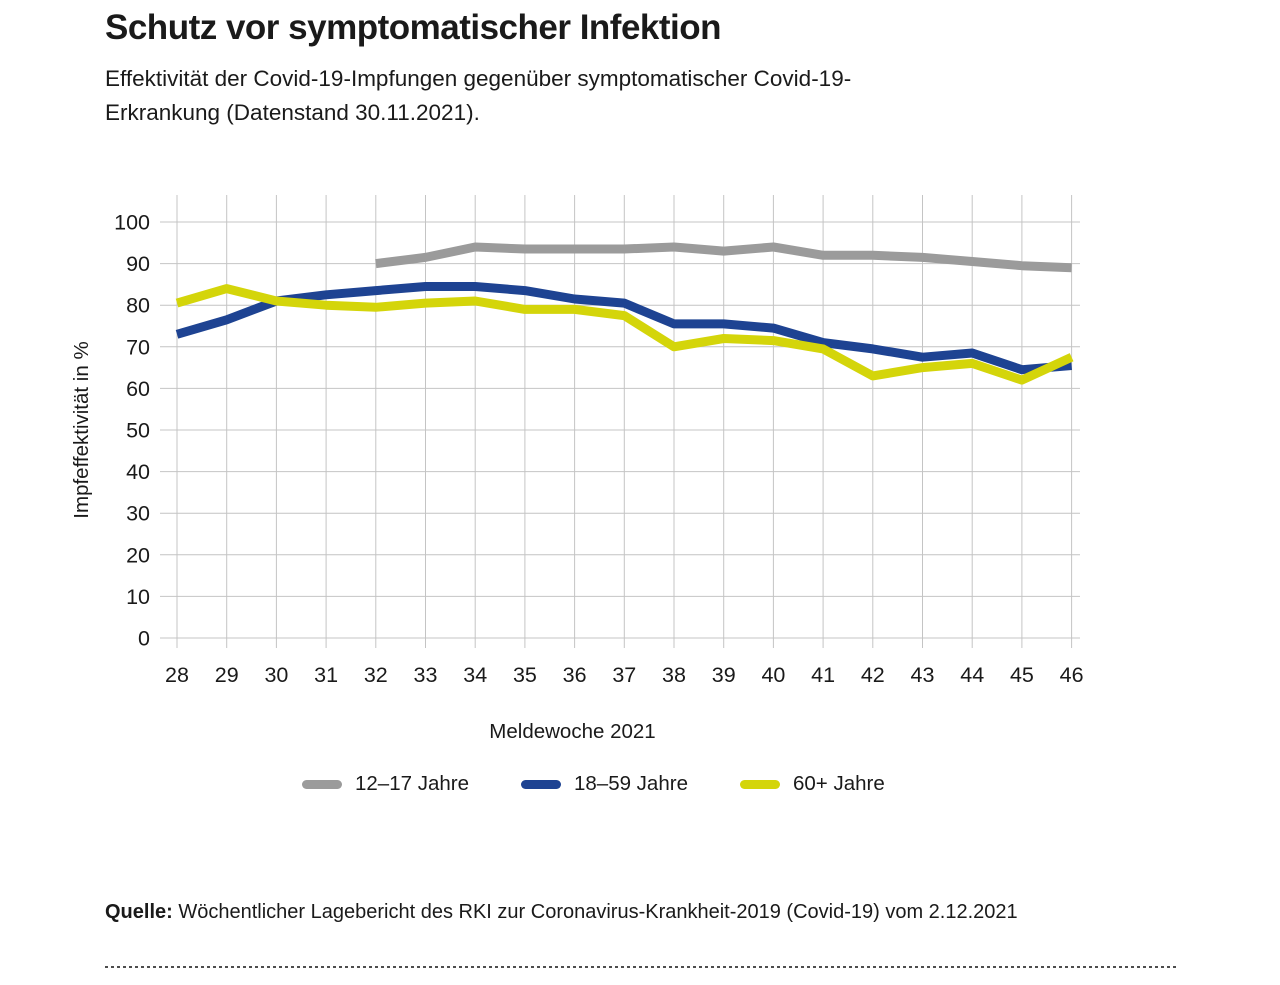 The image size is (1280, 985). I want to click on x-tick-label: 41, so click(823, 675).